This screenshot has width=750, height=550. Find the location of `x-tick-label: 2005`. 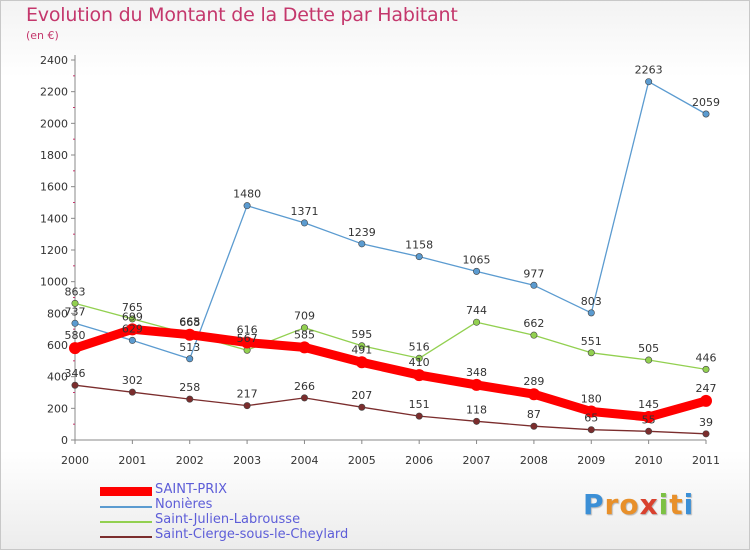

x-tick-label: 2005 is located at coordinates (362, 460).